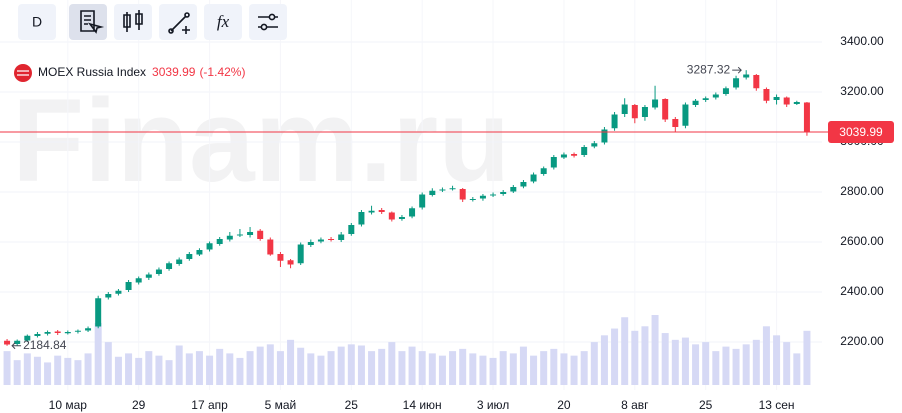 This screenshot has height=413, width=902. What do you see at coordinates (133, 22) in the screenshot?
I see `chart-type-button` at bounding box center [133, 22].